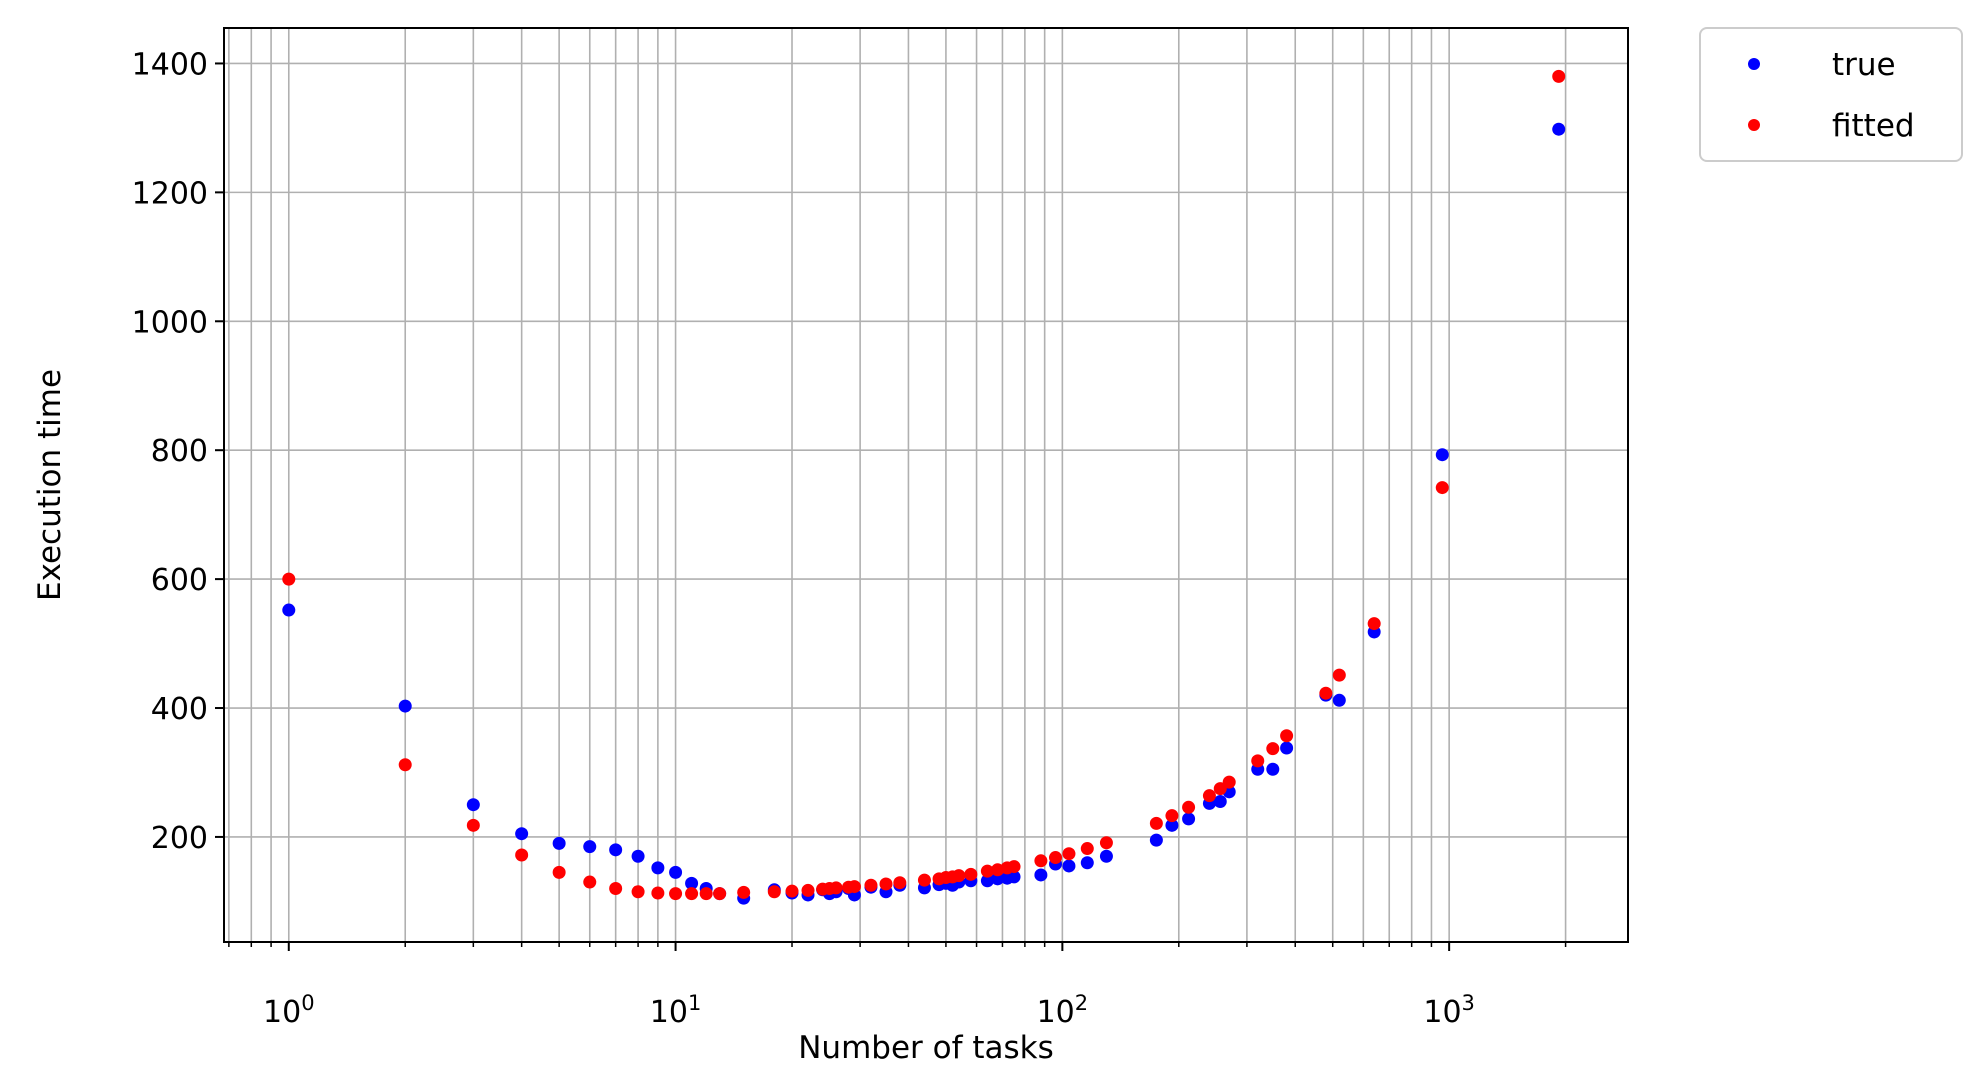 This screenshot has width=1977, height=1092. What do you see at coordinates (170, 193) in the screenshot?
I see `y-tick-label: 1200` at bounding box center [170, 193].